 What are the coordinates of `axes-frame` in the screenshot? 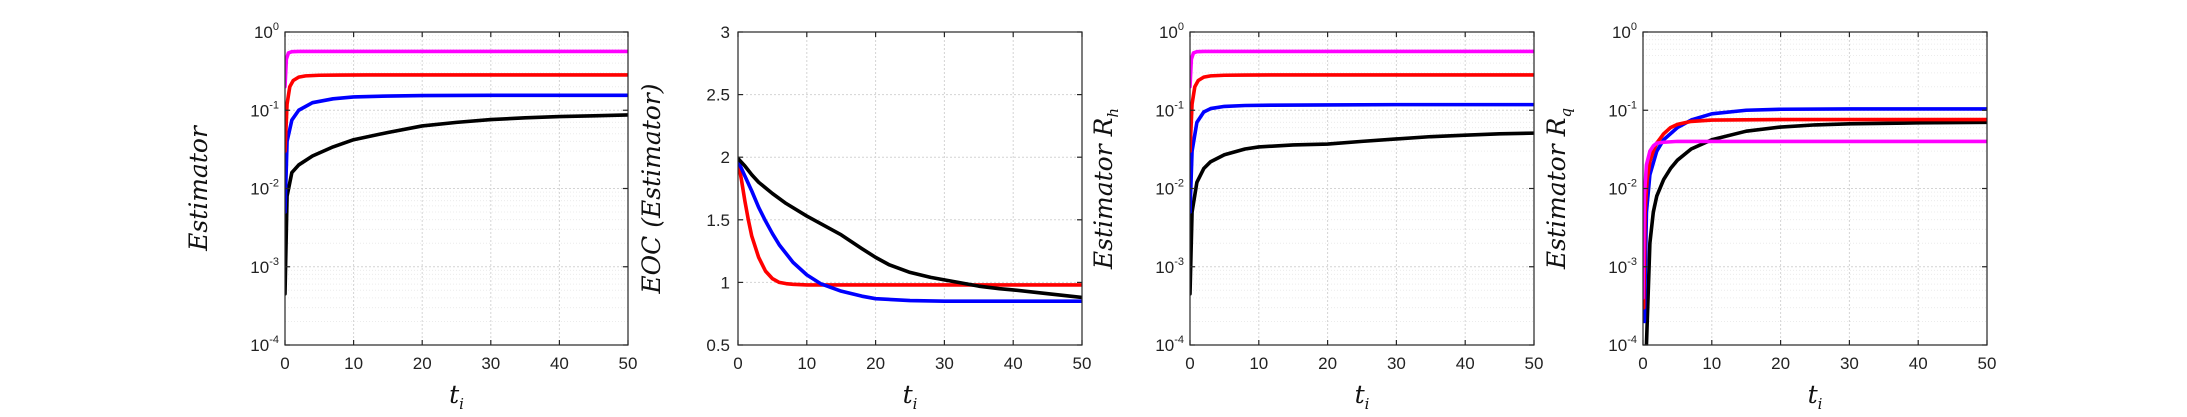 It's located at (910, 188).